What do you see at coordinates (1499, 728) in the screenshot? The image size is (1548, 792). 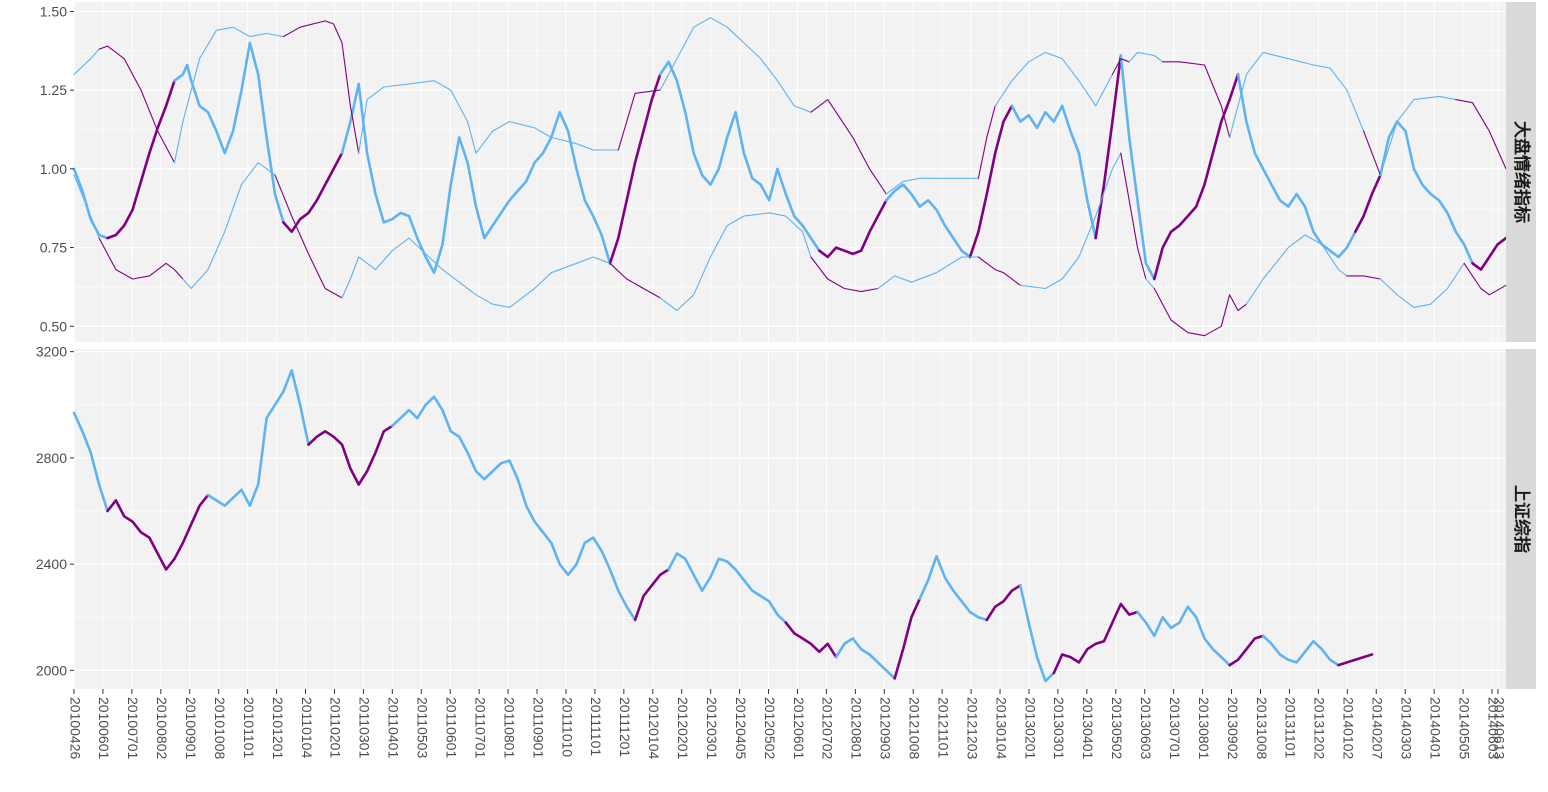 I see `x-tick-label-50: 20140613` at bounding box center [1499, 728].